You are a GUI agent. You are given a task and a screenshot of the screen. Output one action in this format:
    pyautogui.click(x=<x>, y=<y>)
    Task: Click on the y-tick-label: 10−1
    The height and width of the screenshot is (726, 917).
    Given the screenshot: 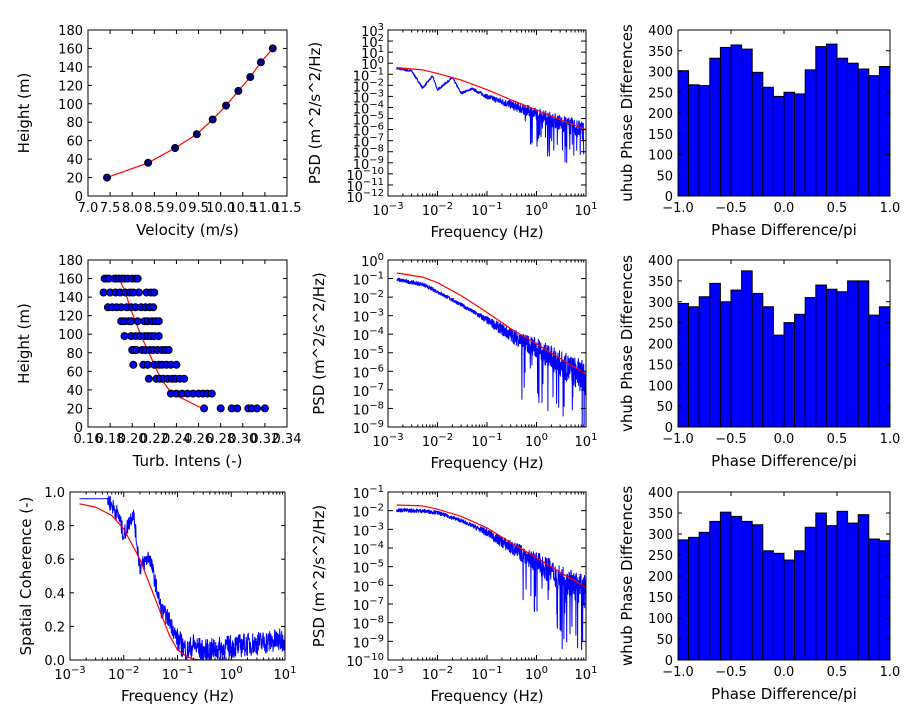 What is the action you would take?
    pyautogui.click(x=368, y=280)
    